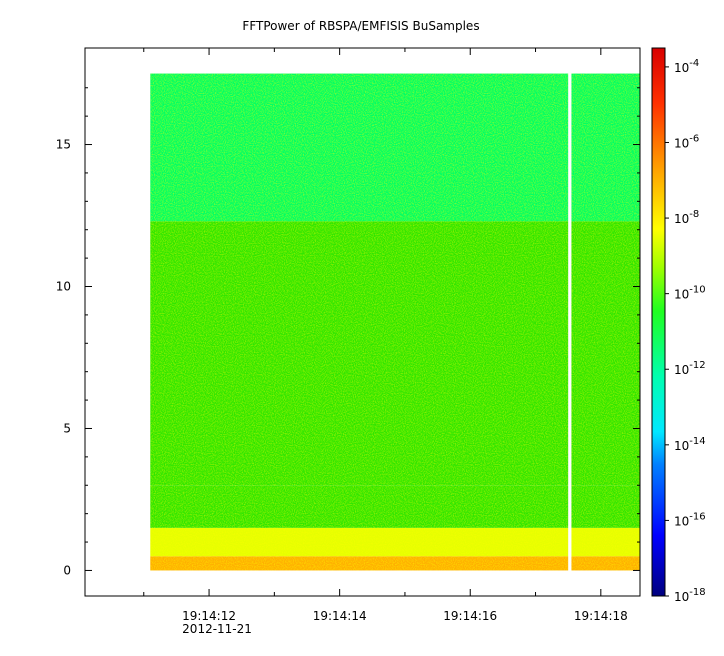  What do you see at coordinates (601, 616) in the screenshot?
I see `x-tick-label: 19:14:18` at bounding box center [601, 616].